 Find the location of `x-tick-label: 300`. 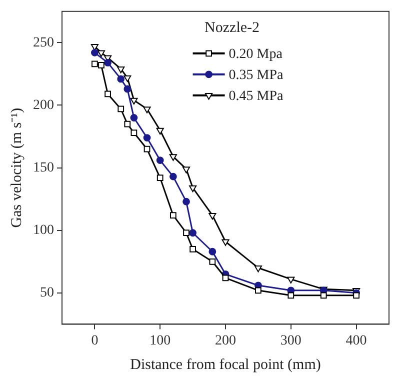

x-tick-label: 300 is located at coordinates (291, 340).